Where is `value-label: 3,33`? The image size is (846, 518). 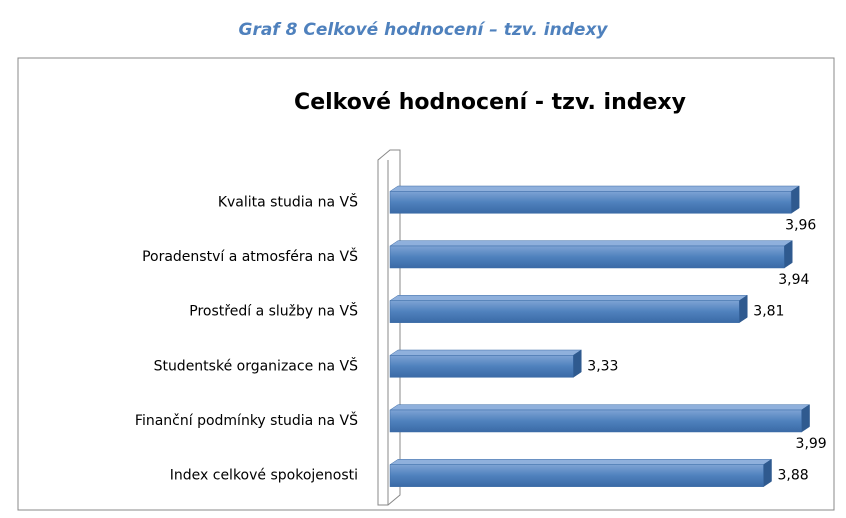
value-label: 3,33 is located at coordinates (602, 366).